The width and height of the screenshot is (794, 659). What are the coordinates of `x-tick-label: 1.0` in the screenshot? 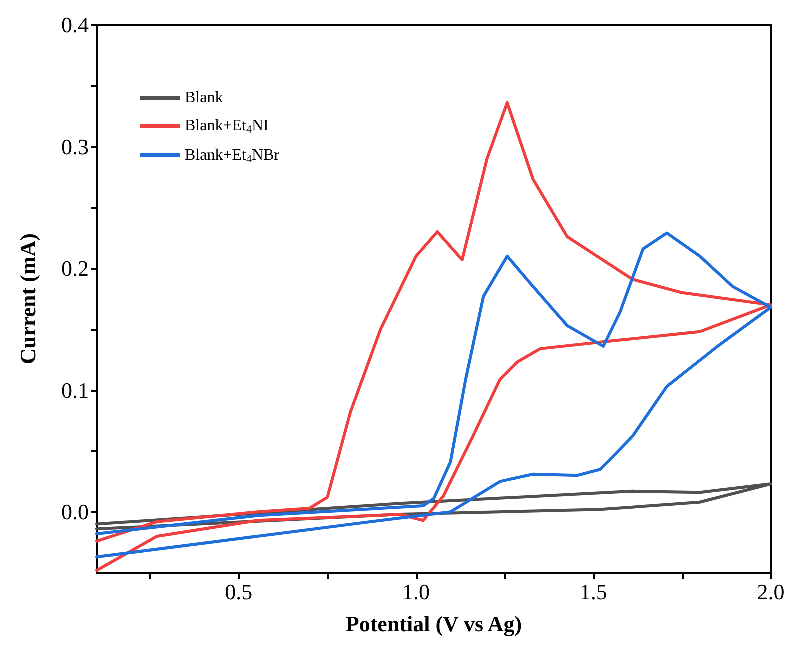 It's located at (416, 592).